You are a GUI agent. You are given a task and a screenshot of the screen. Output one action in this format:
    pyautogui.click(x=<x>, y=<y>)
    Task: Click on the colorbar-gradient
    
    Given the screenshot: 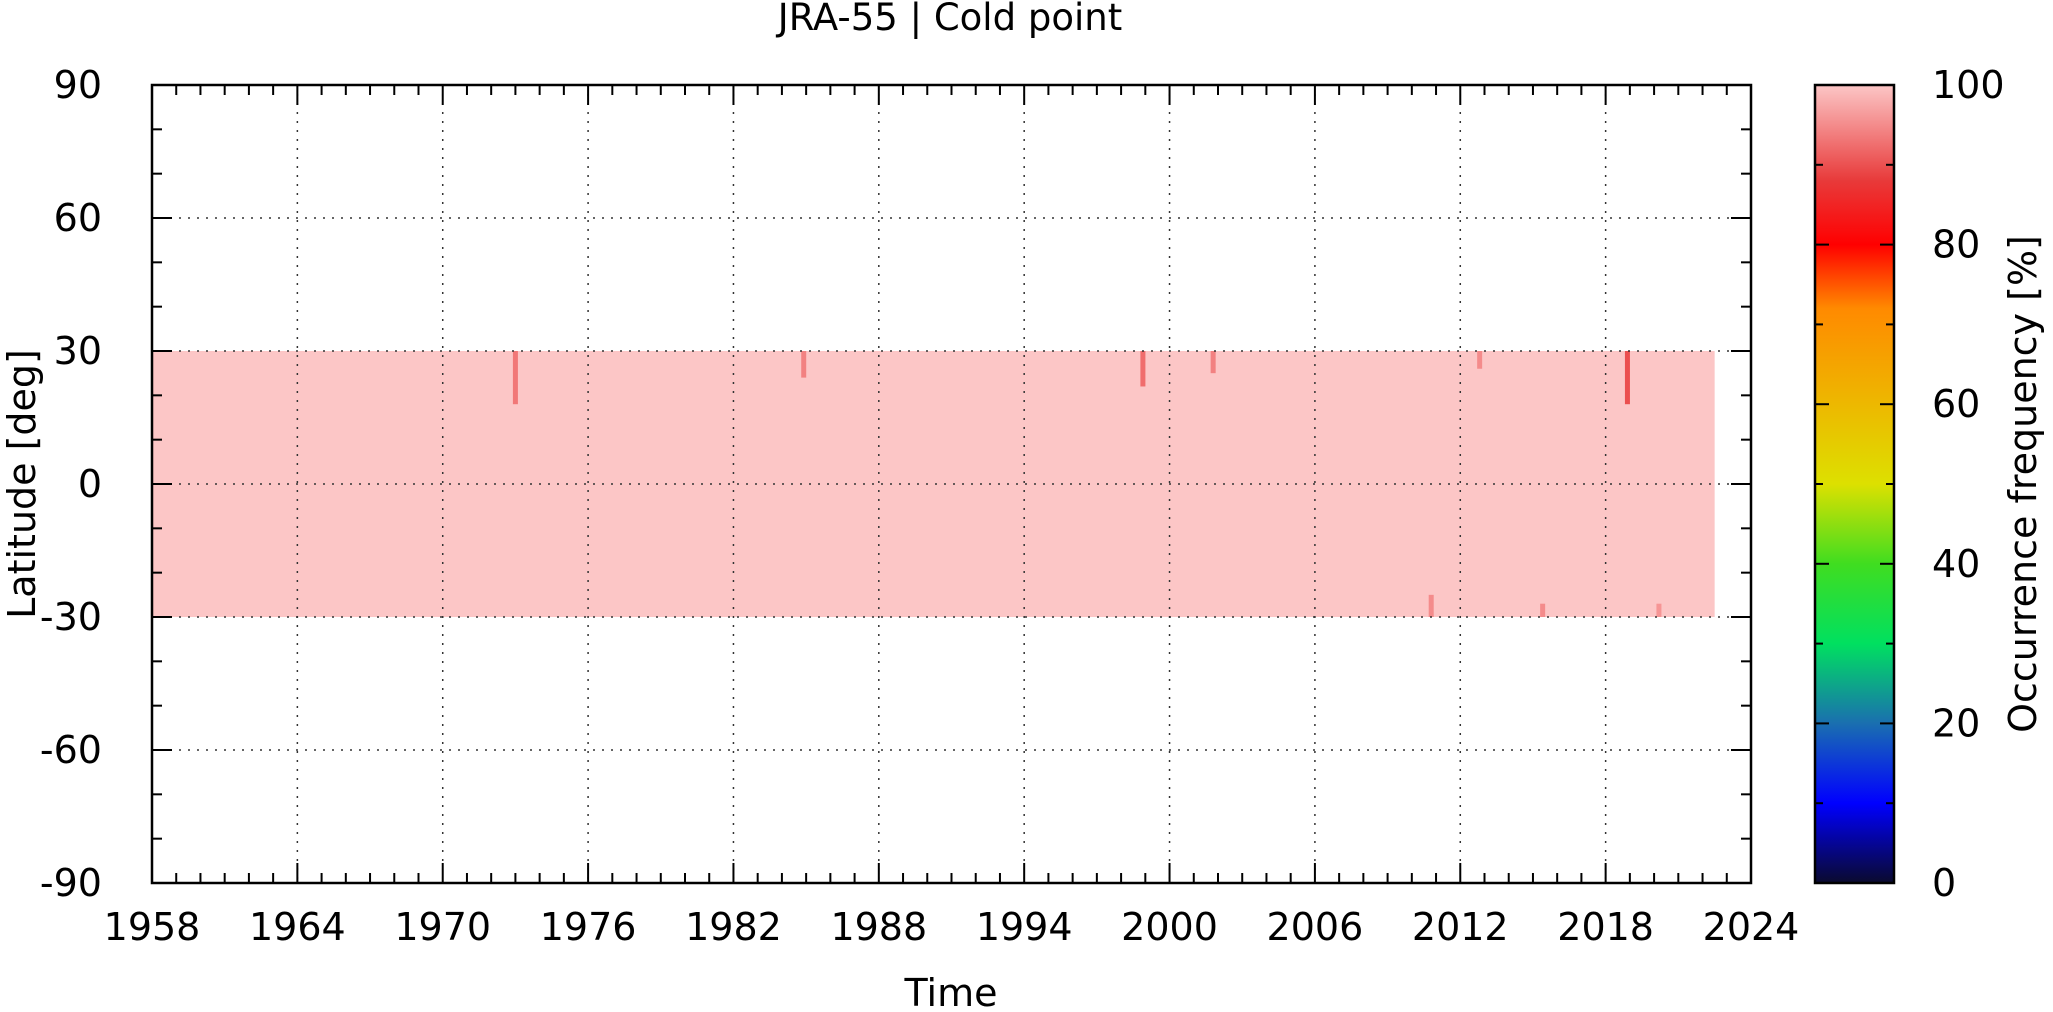 What is the action you would take?
    pyautogui.click(x=1854, y=484)
    